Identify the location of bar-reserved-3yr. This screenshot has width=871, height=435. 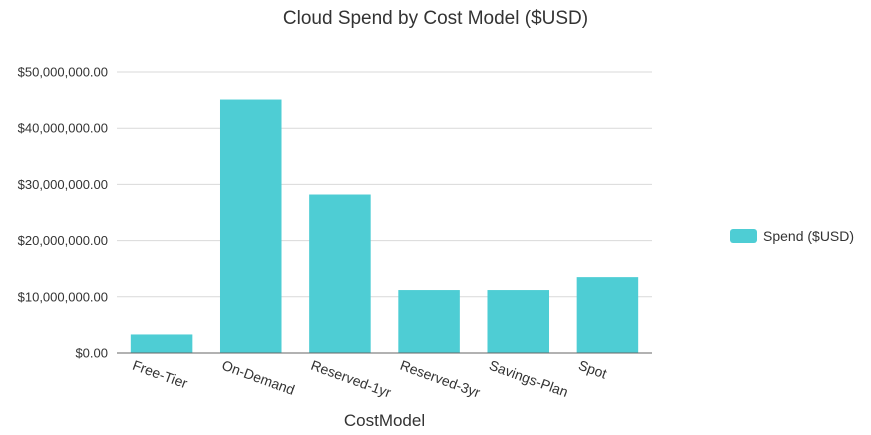
(429, 321).